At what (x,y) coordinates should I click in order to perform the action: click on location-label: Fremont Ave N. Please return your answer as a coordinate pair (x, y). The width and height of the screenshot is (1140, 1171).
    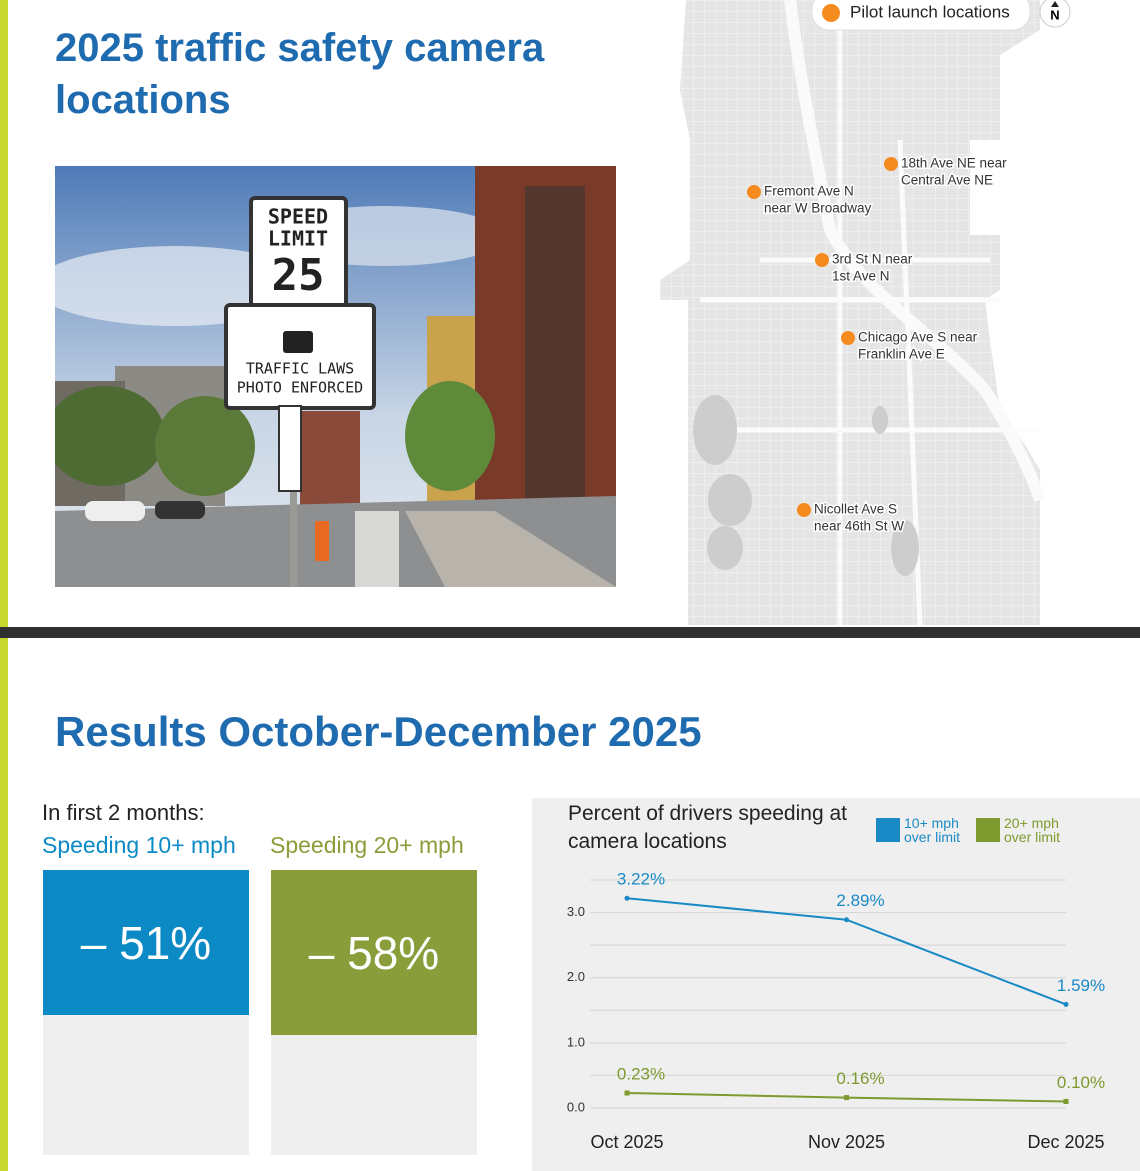
    Looking at the image, I should click on (809, 191).